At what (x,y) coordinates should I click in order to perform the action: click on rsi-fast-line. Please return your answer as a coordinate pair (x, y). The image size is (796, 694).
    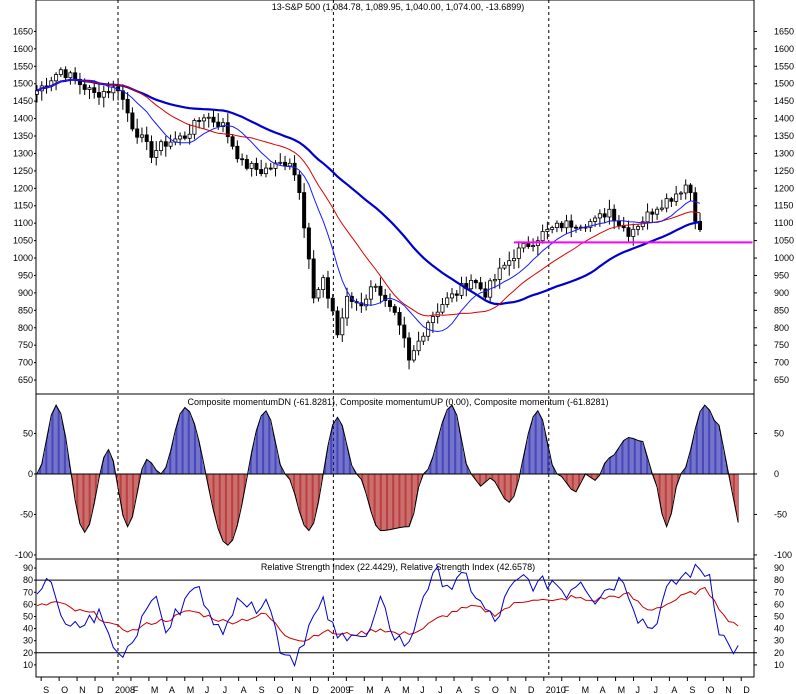
    Looking at the image, I should click on (387, 615).